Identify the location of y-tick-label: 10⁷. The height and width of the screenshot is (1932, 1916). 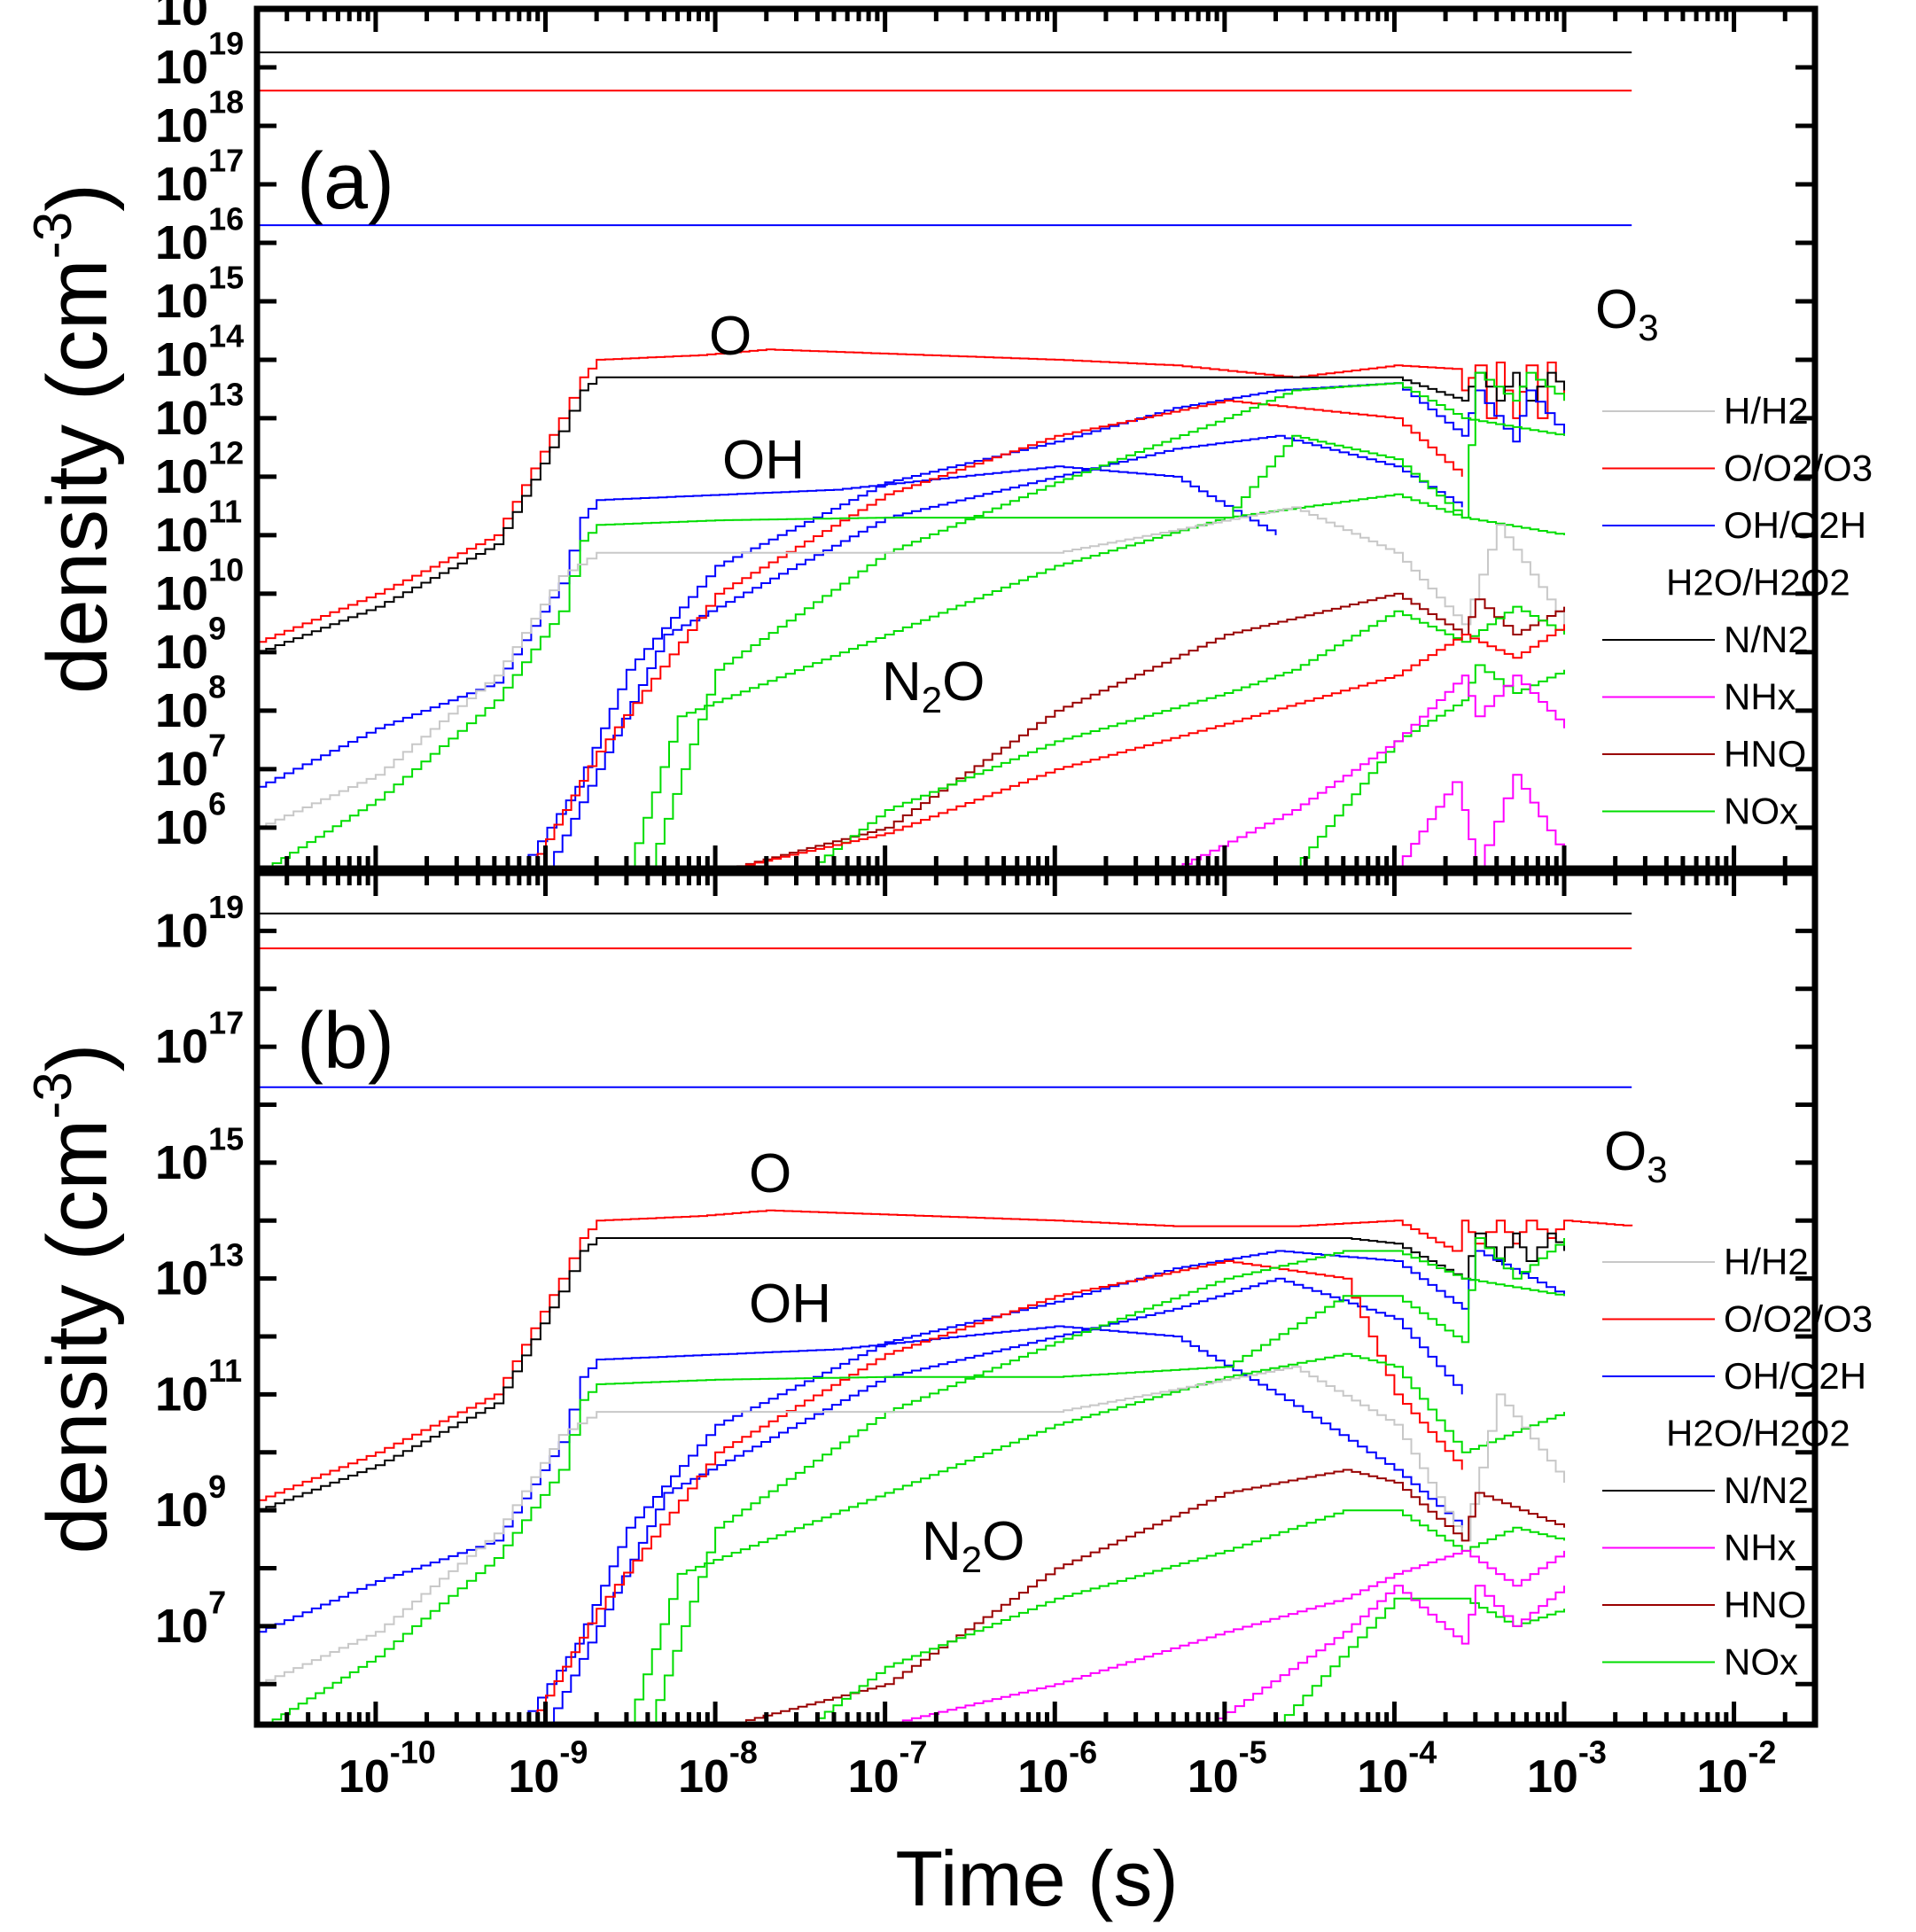
(191, 1619).